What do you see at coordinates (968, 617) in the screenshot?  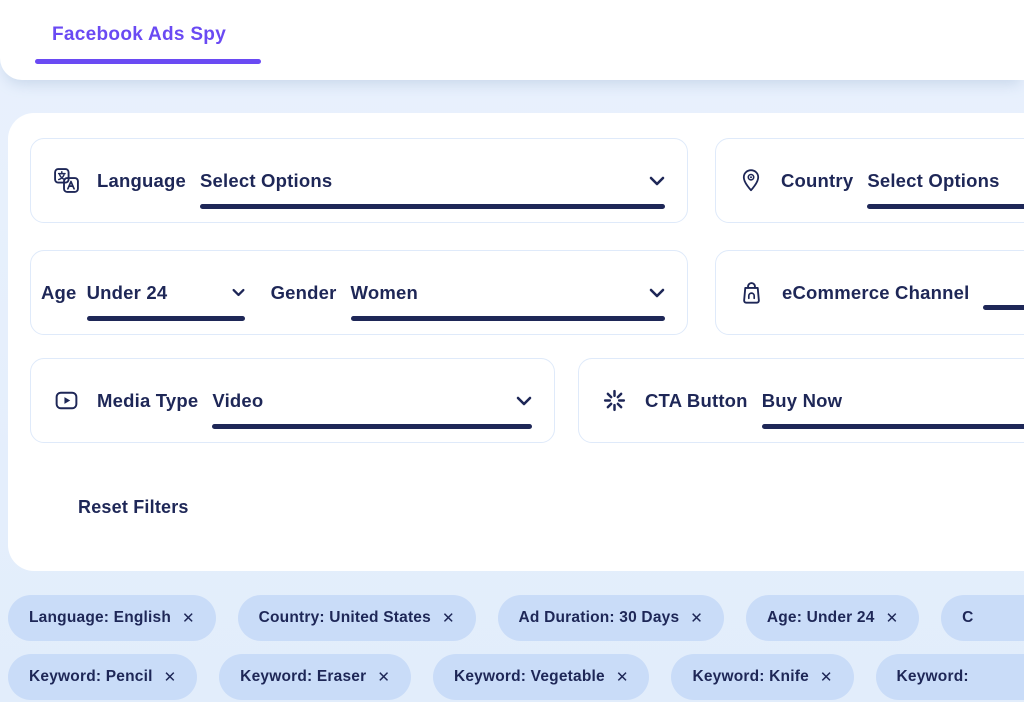 I see `chip-label: C` at bounding box center [968, 617].